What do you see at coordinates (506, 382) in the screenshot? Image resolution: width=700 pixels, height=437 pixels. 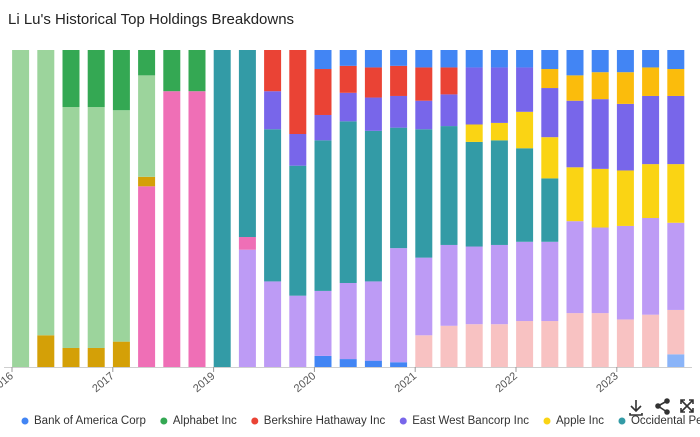 I see `x-tick-label: 2022` at bounding box center [506, 382].